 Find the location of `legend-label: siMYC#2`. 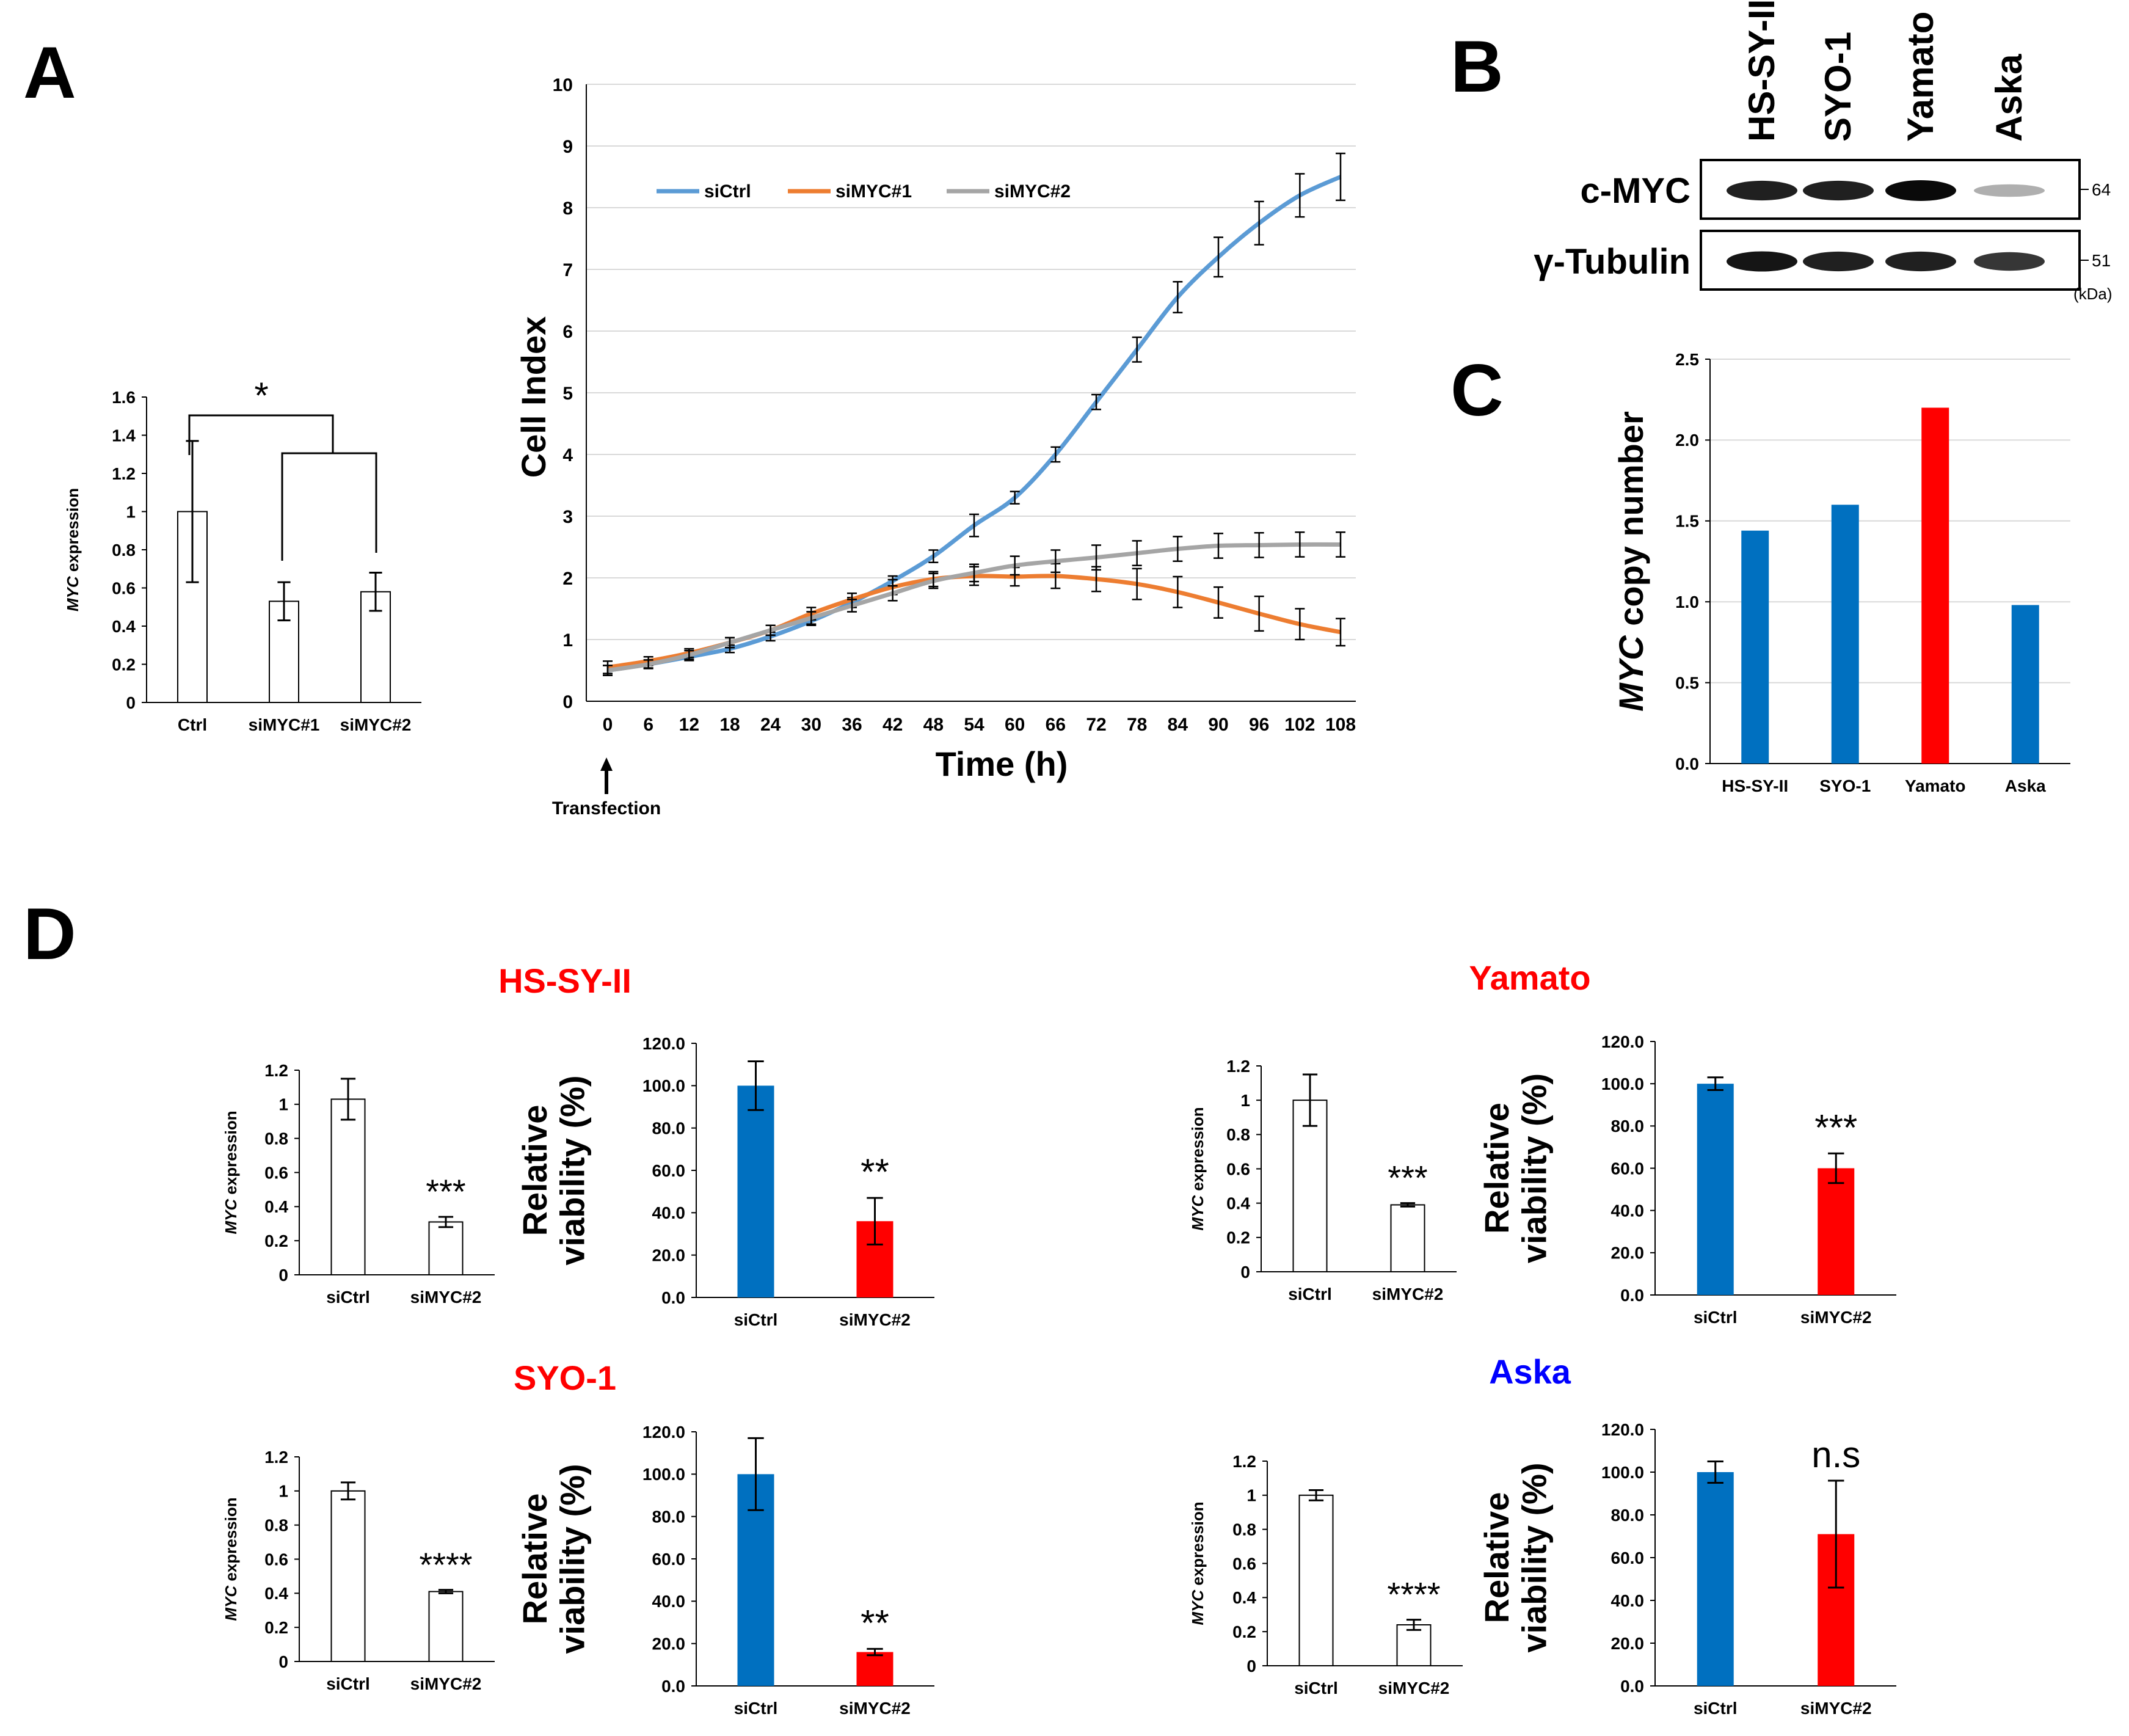

legend-label: siMYC#2 is located at coordinates (1032, 191).